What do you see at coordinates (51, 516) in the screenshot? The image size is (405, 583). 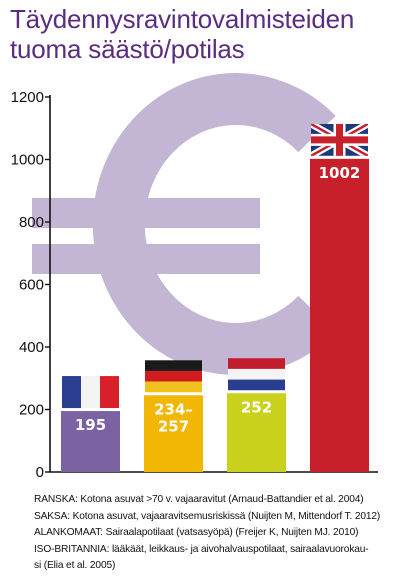 I see `note-label: SAKSA` at bounding box center [51, 516].